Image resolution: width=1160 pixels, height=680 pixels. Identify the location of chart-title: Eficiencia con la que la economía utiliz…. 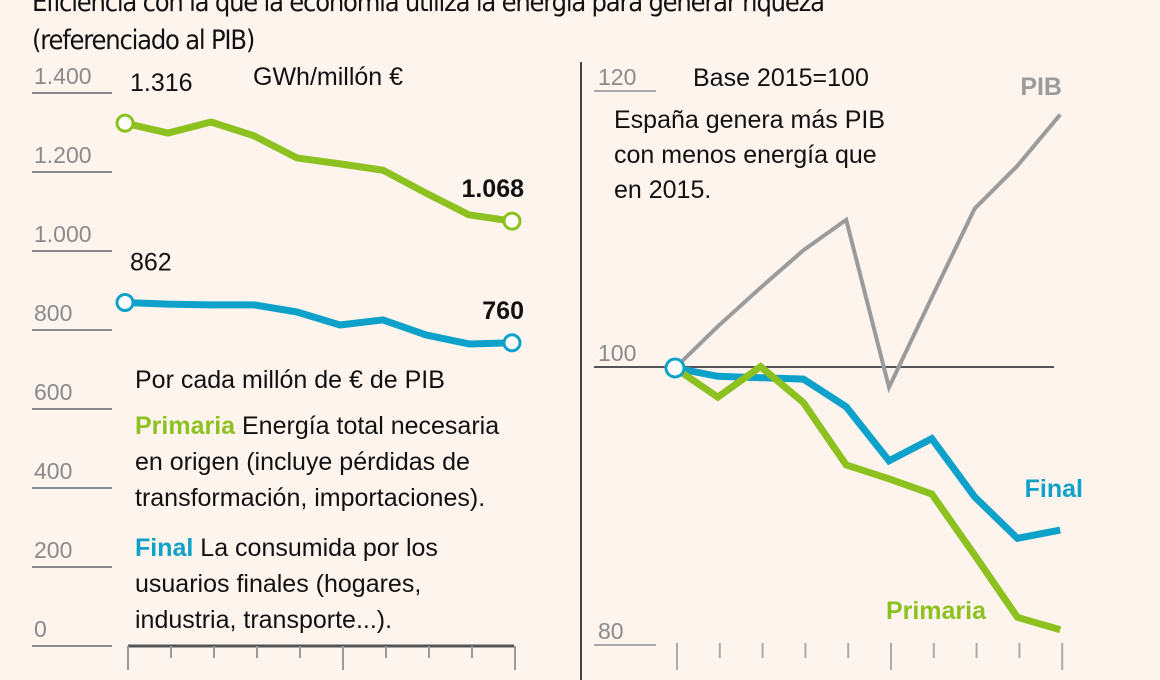
(428, 30).